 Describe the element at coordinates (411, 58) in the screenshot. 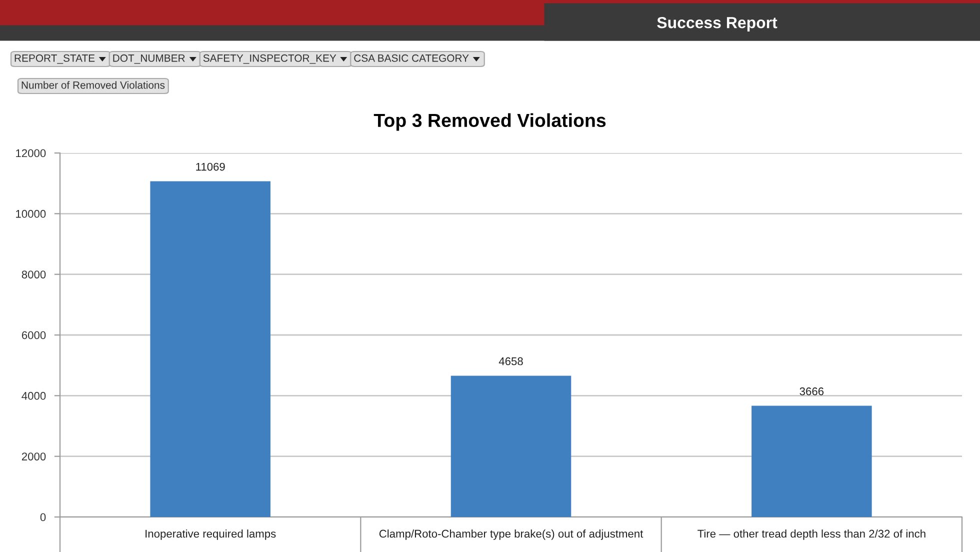

I see `text: CSA BASIC CATEGORY` at that location.